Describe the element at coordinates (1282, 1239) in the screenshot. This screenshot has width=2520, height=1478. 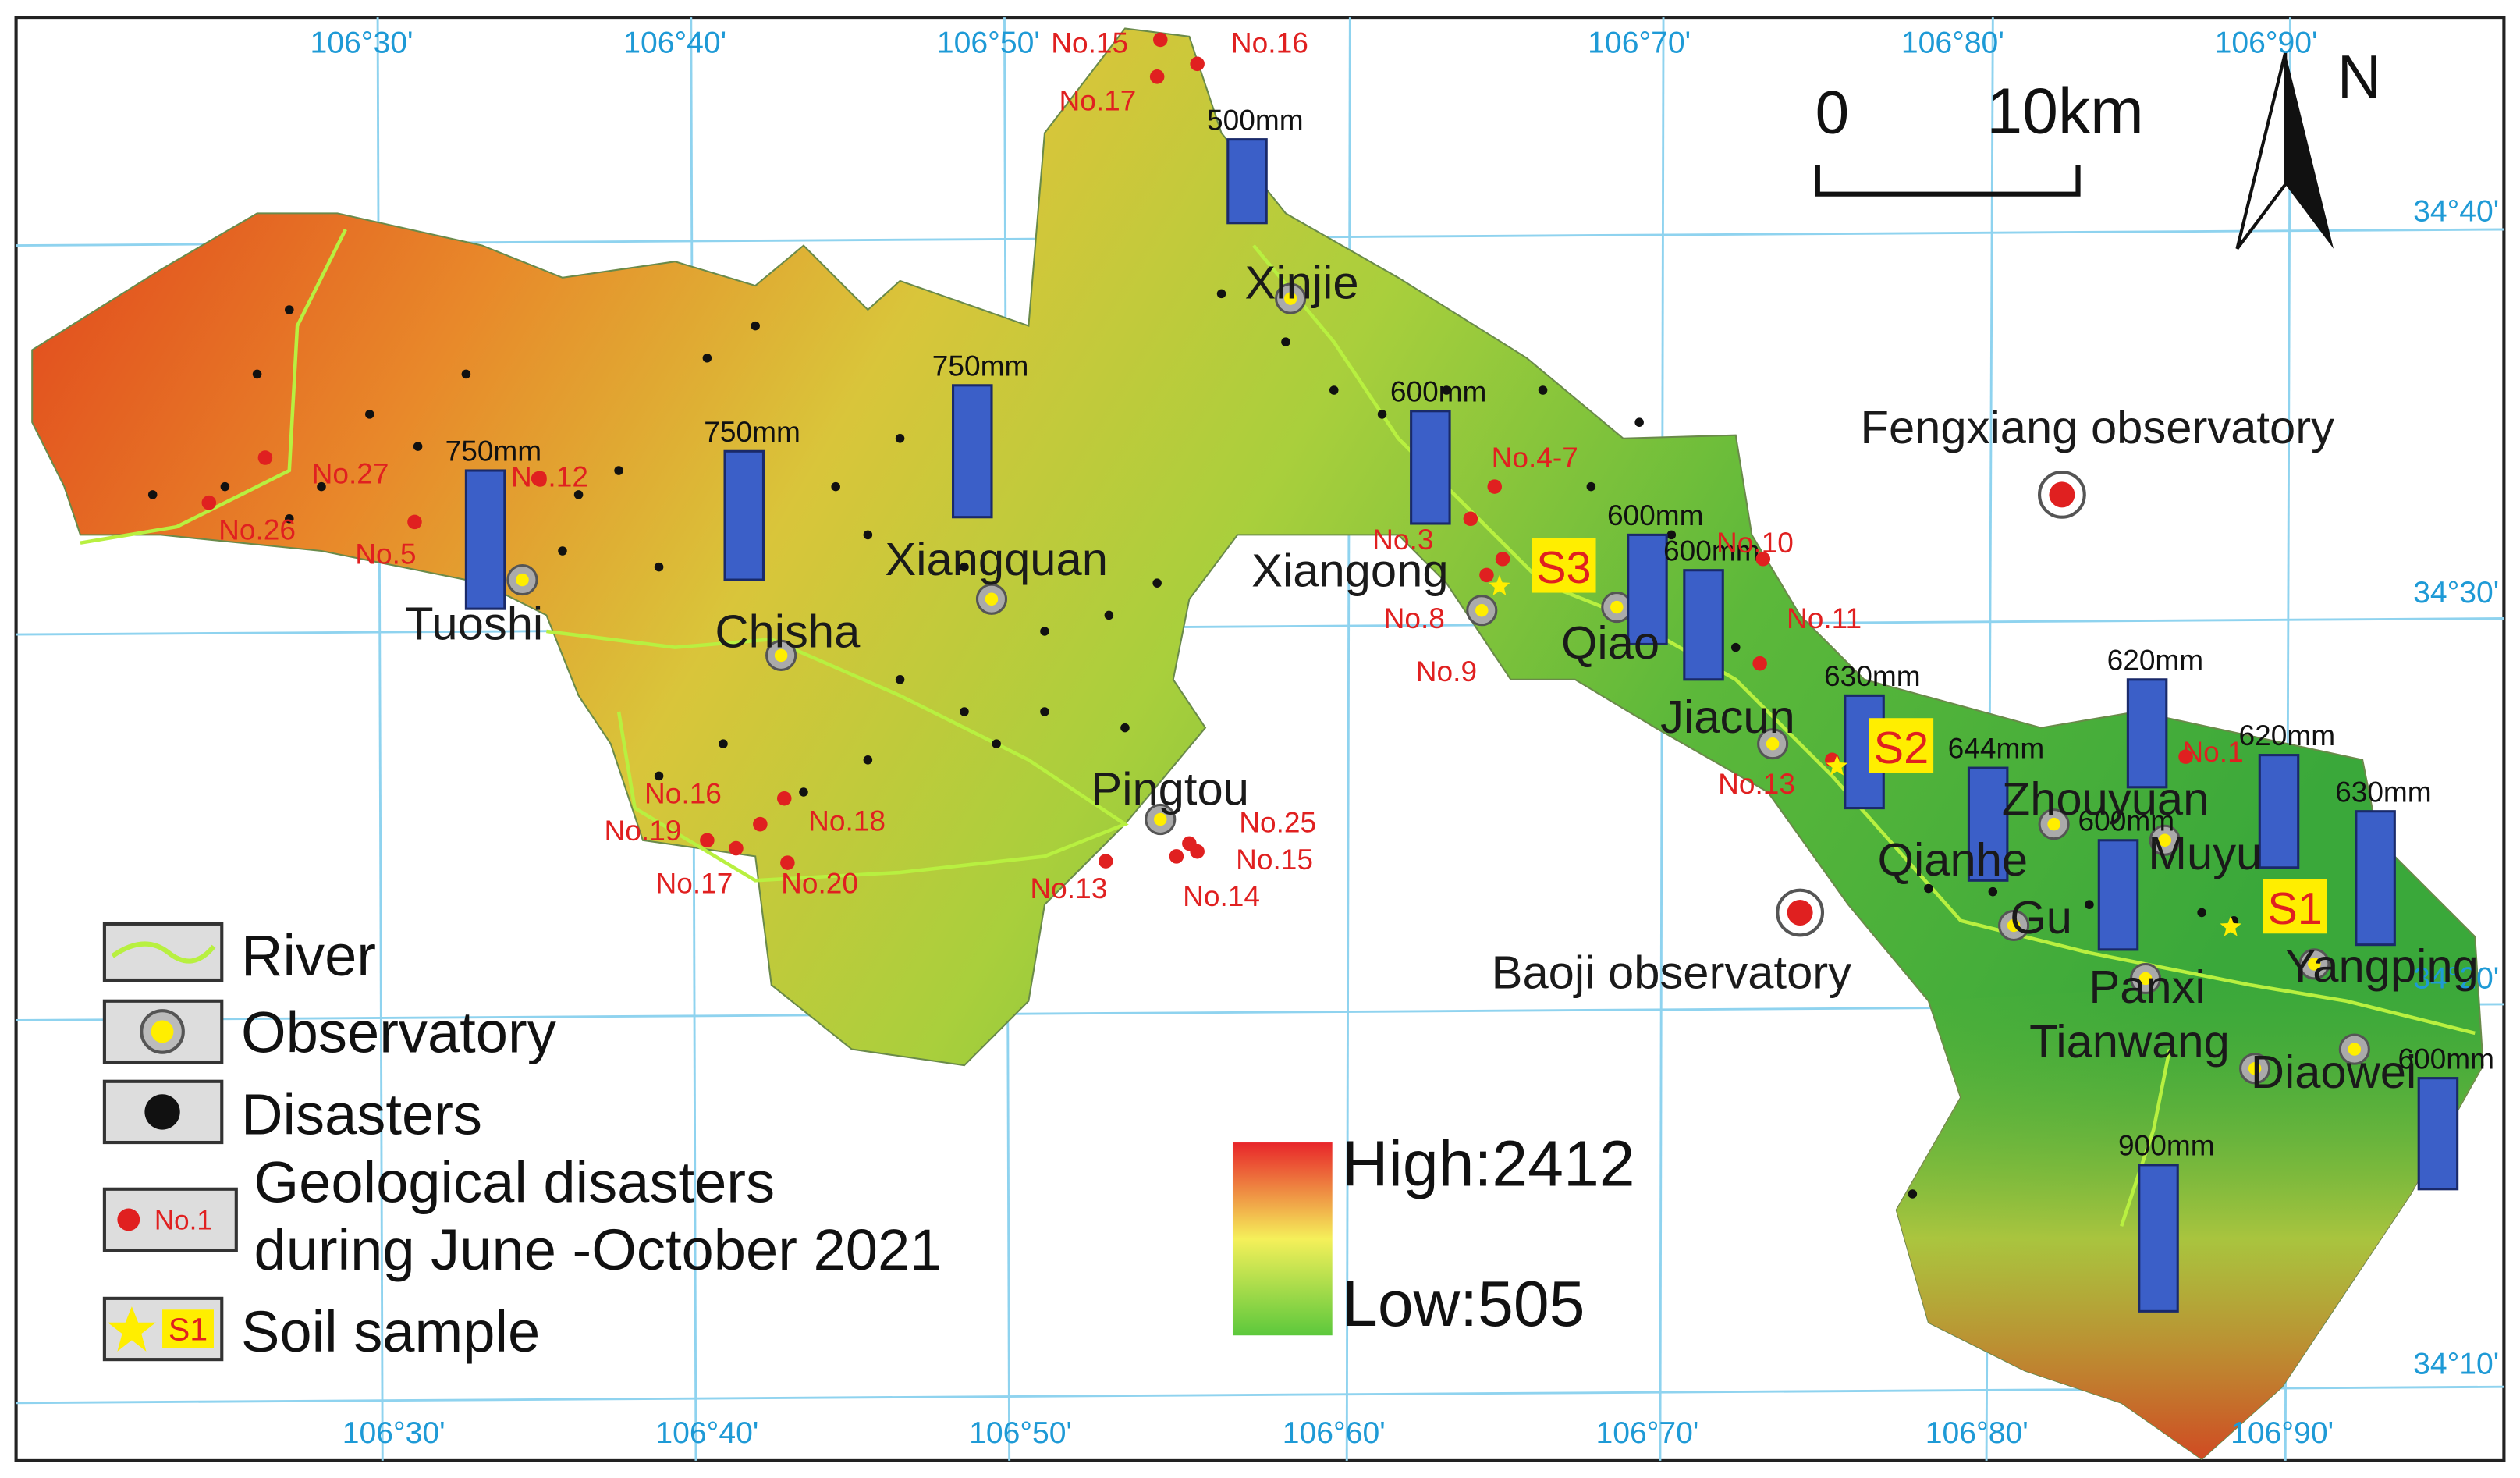
I see `elevation-ramp` at that location.